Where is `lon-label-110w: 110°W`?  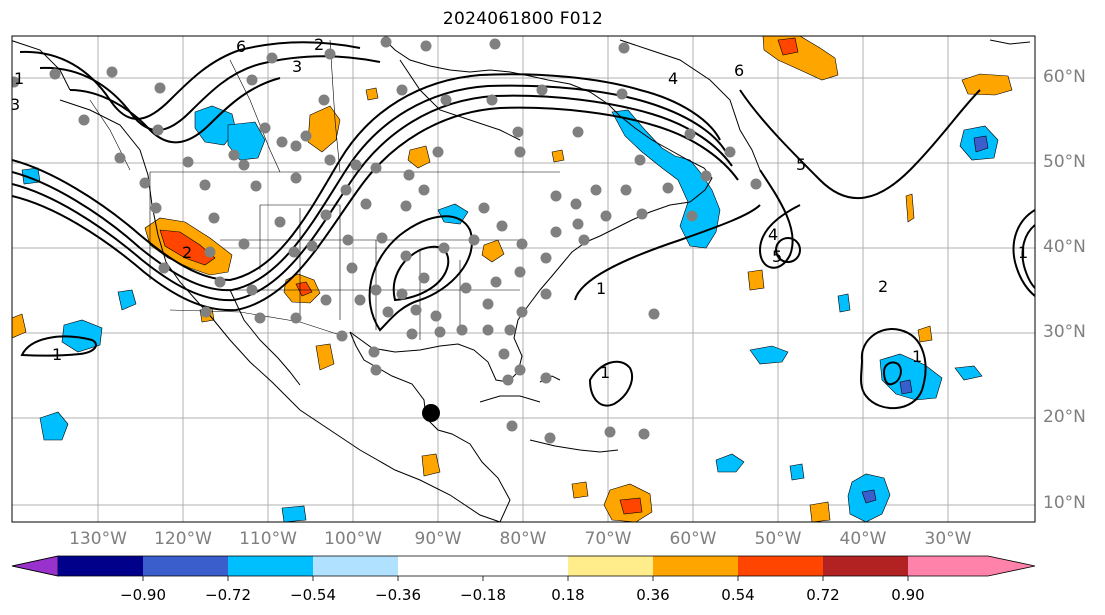
lon-label-110w: 110°W is located at coordinates (268, 539).